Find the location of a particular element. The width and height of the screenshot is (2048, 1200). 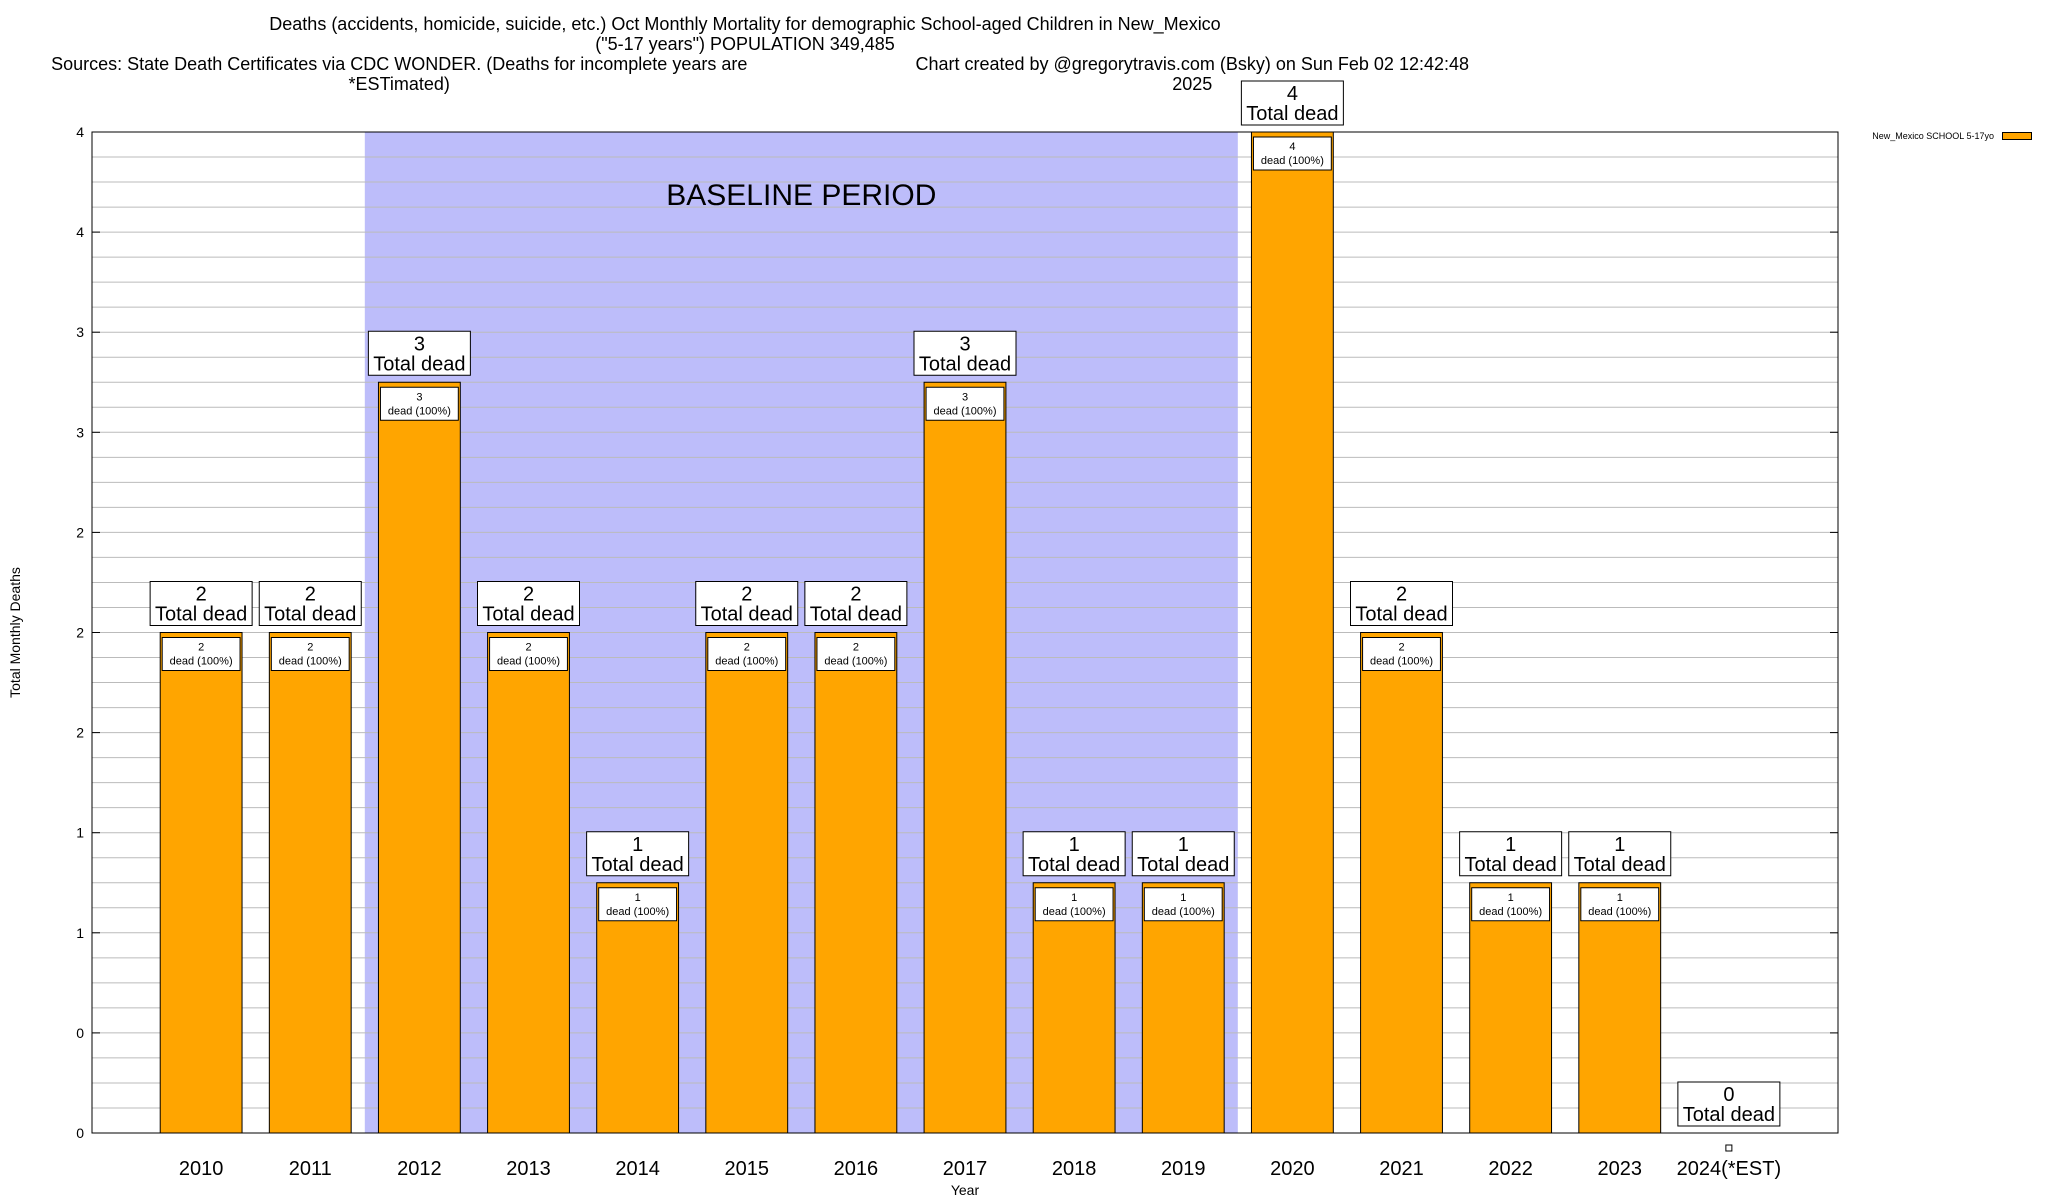

x-tick-label: 2022 is located at coordinates (1510, 1169).